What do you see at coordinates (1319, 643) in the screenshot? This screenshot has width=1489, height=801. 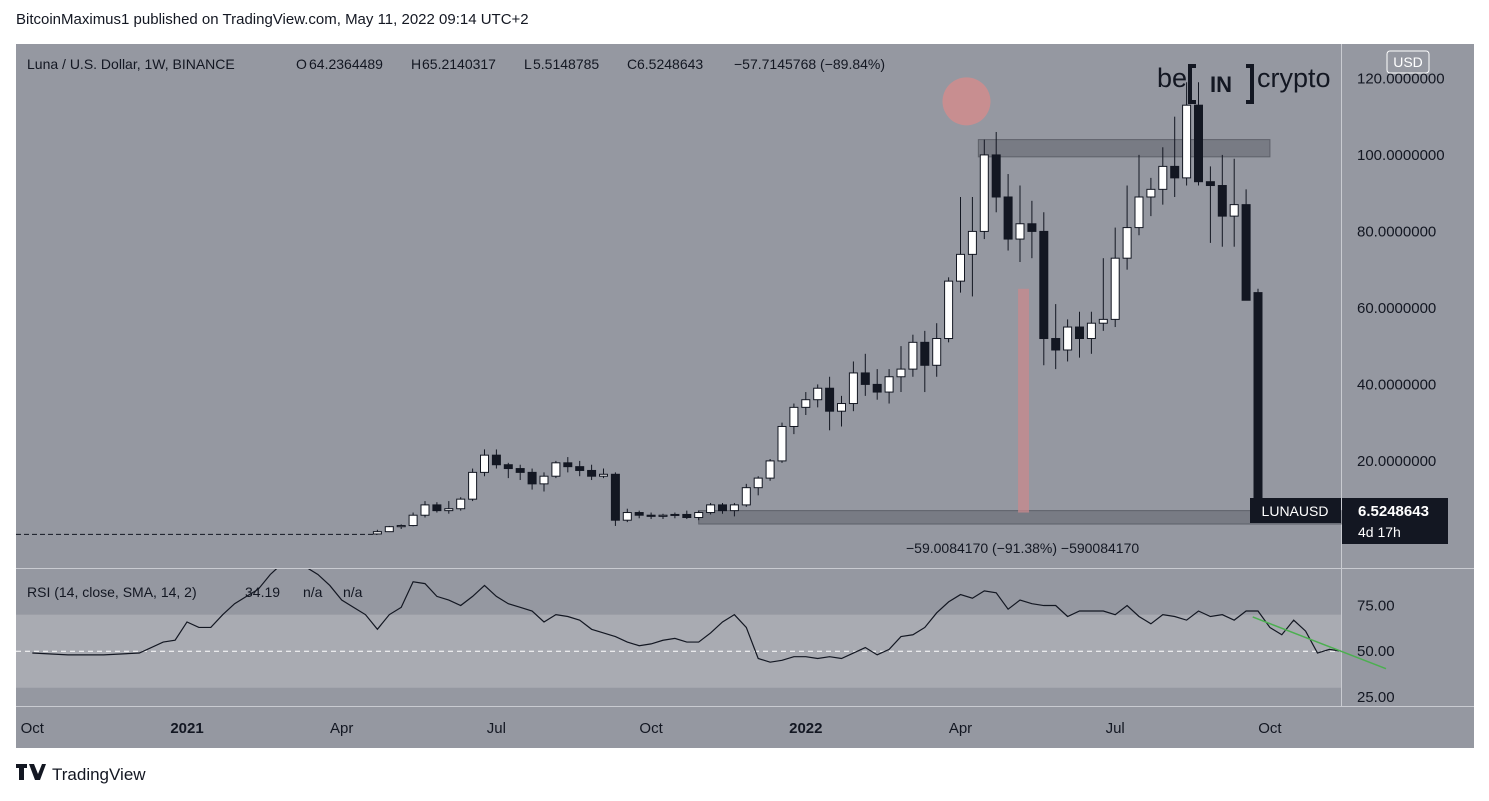 I see `bearish-divergence-line` at bounding box center [1319, 643].